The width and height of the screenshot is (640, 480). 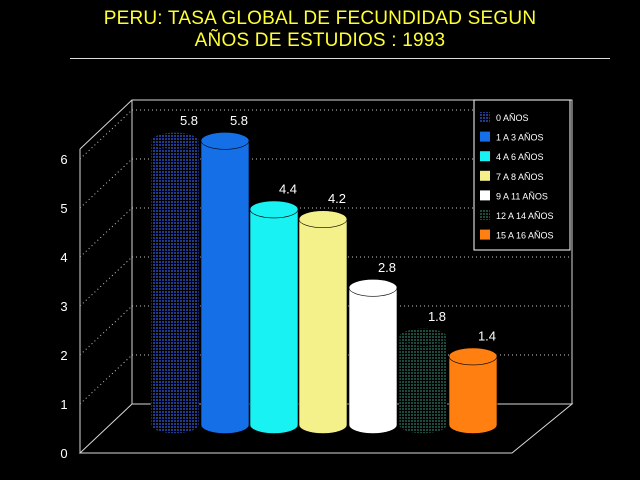 I want to click on data-label: 1.8, so click(x=437, y=316).